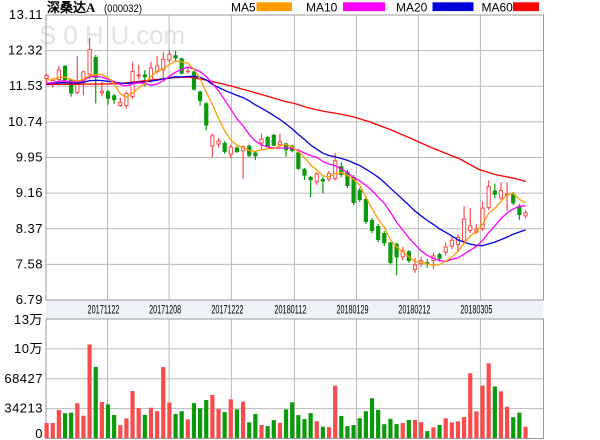 This screenshot has width=600, height=440. Describe the element at coordinates (29, 263) in the screenshot. I see `svg-text: 7.58` at that location.